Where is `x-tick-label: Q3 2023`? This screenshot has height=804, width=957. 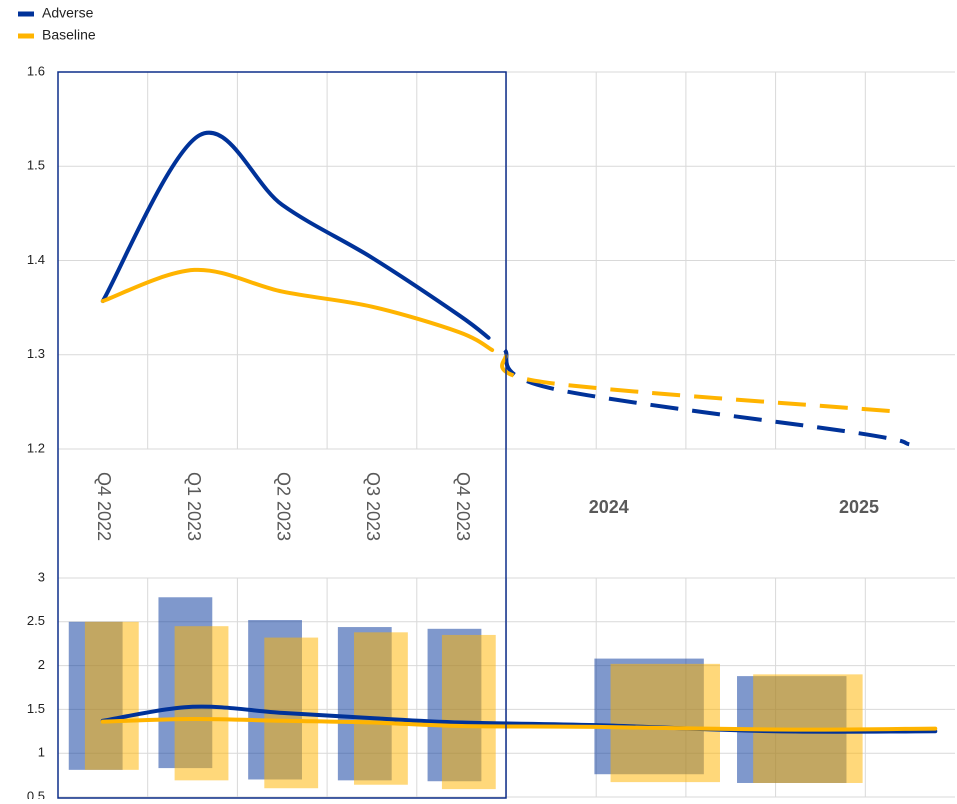 x-tick-label: Q3 2023 is located at coordinates (373, 506).